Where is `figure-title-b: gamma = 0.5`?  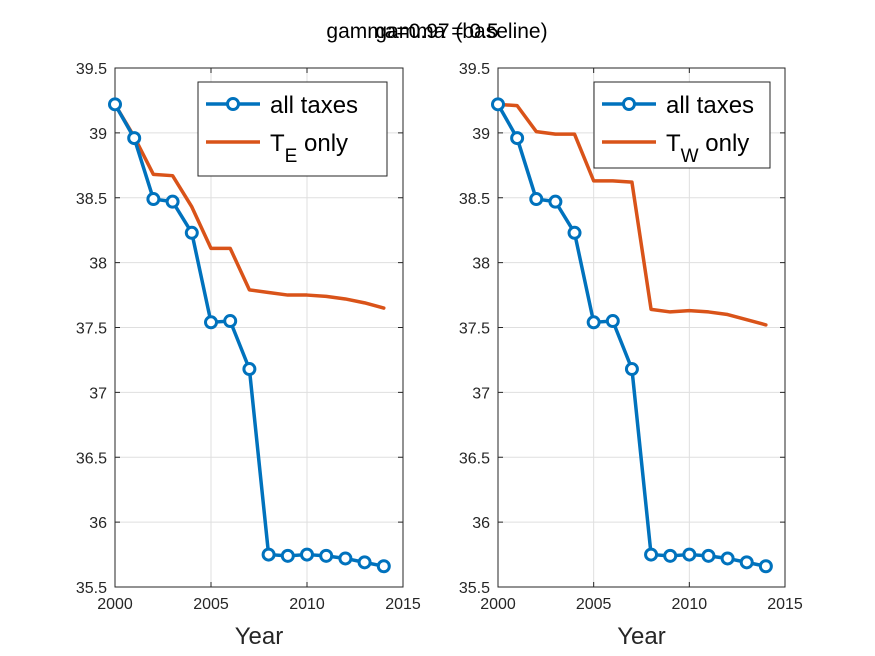
figure-title-b: gamma = 0.5 is located at coordinates (436, 31).